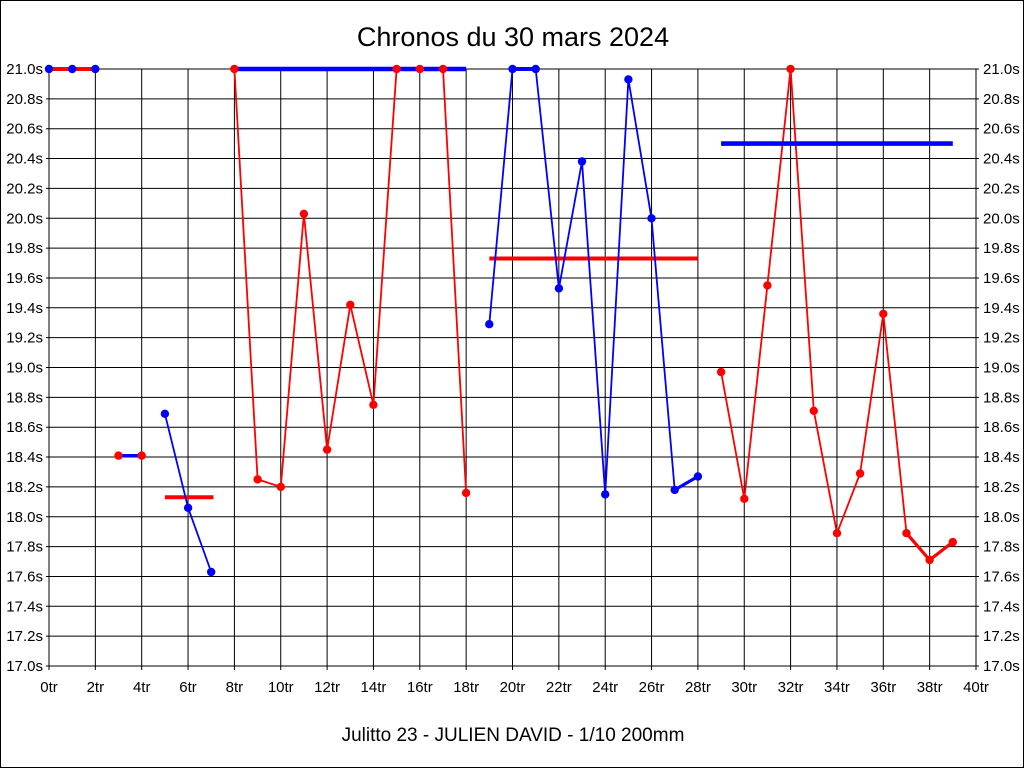  I want to click on y-axis-tick-label-right: 19.6s, so click(1001, 278).